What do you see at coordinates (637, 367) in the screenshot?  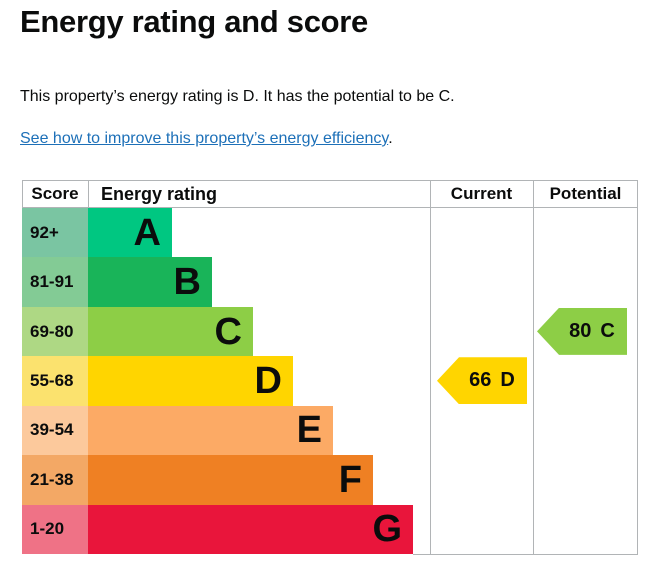 I see `grid-line-right` at bounding box center [637, 367].